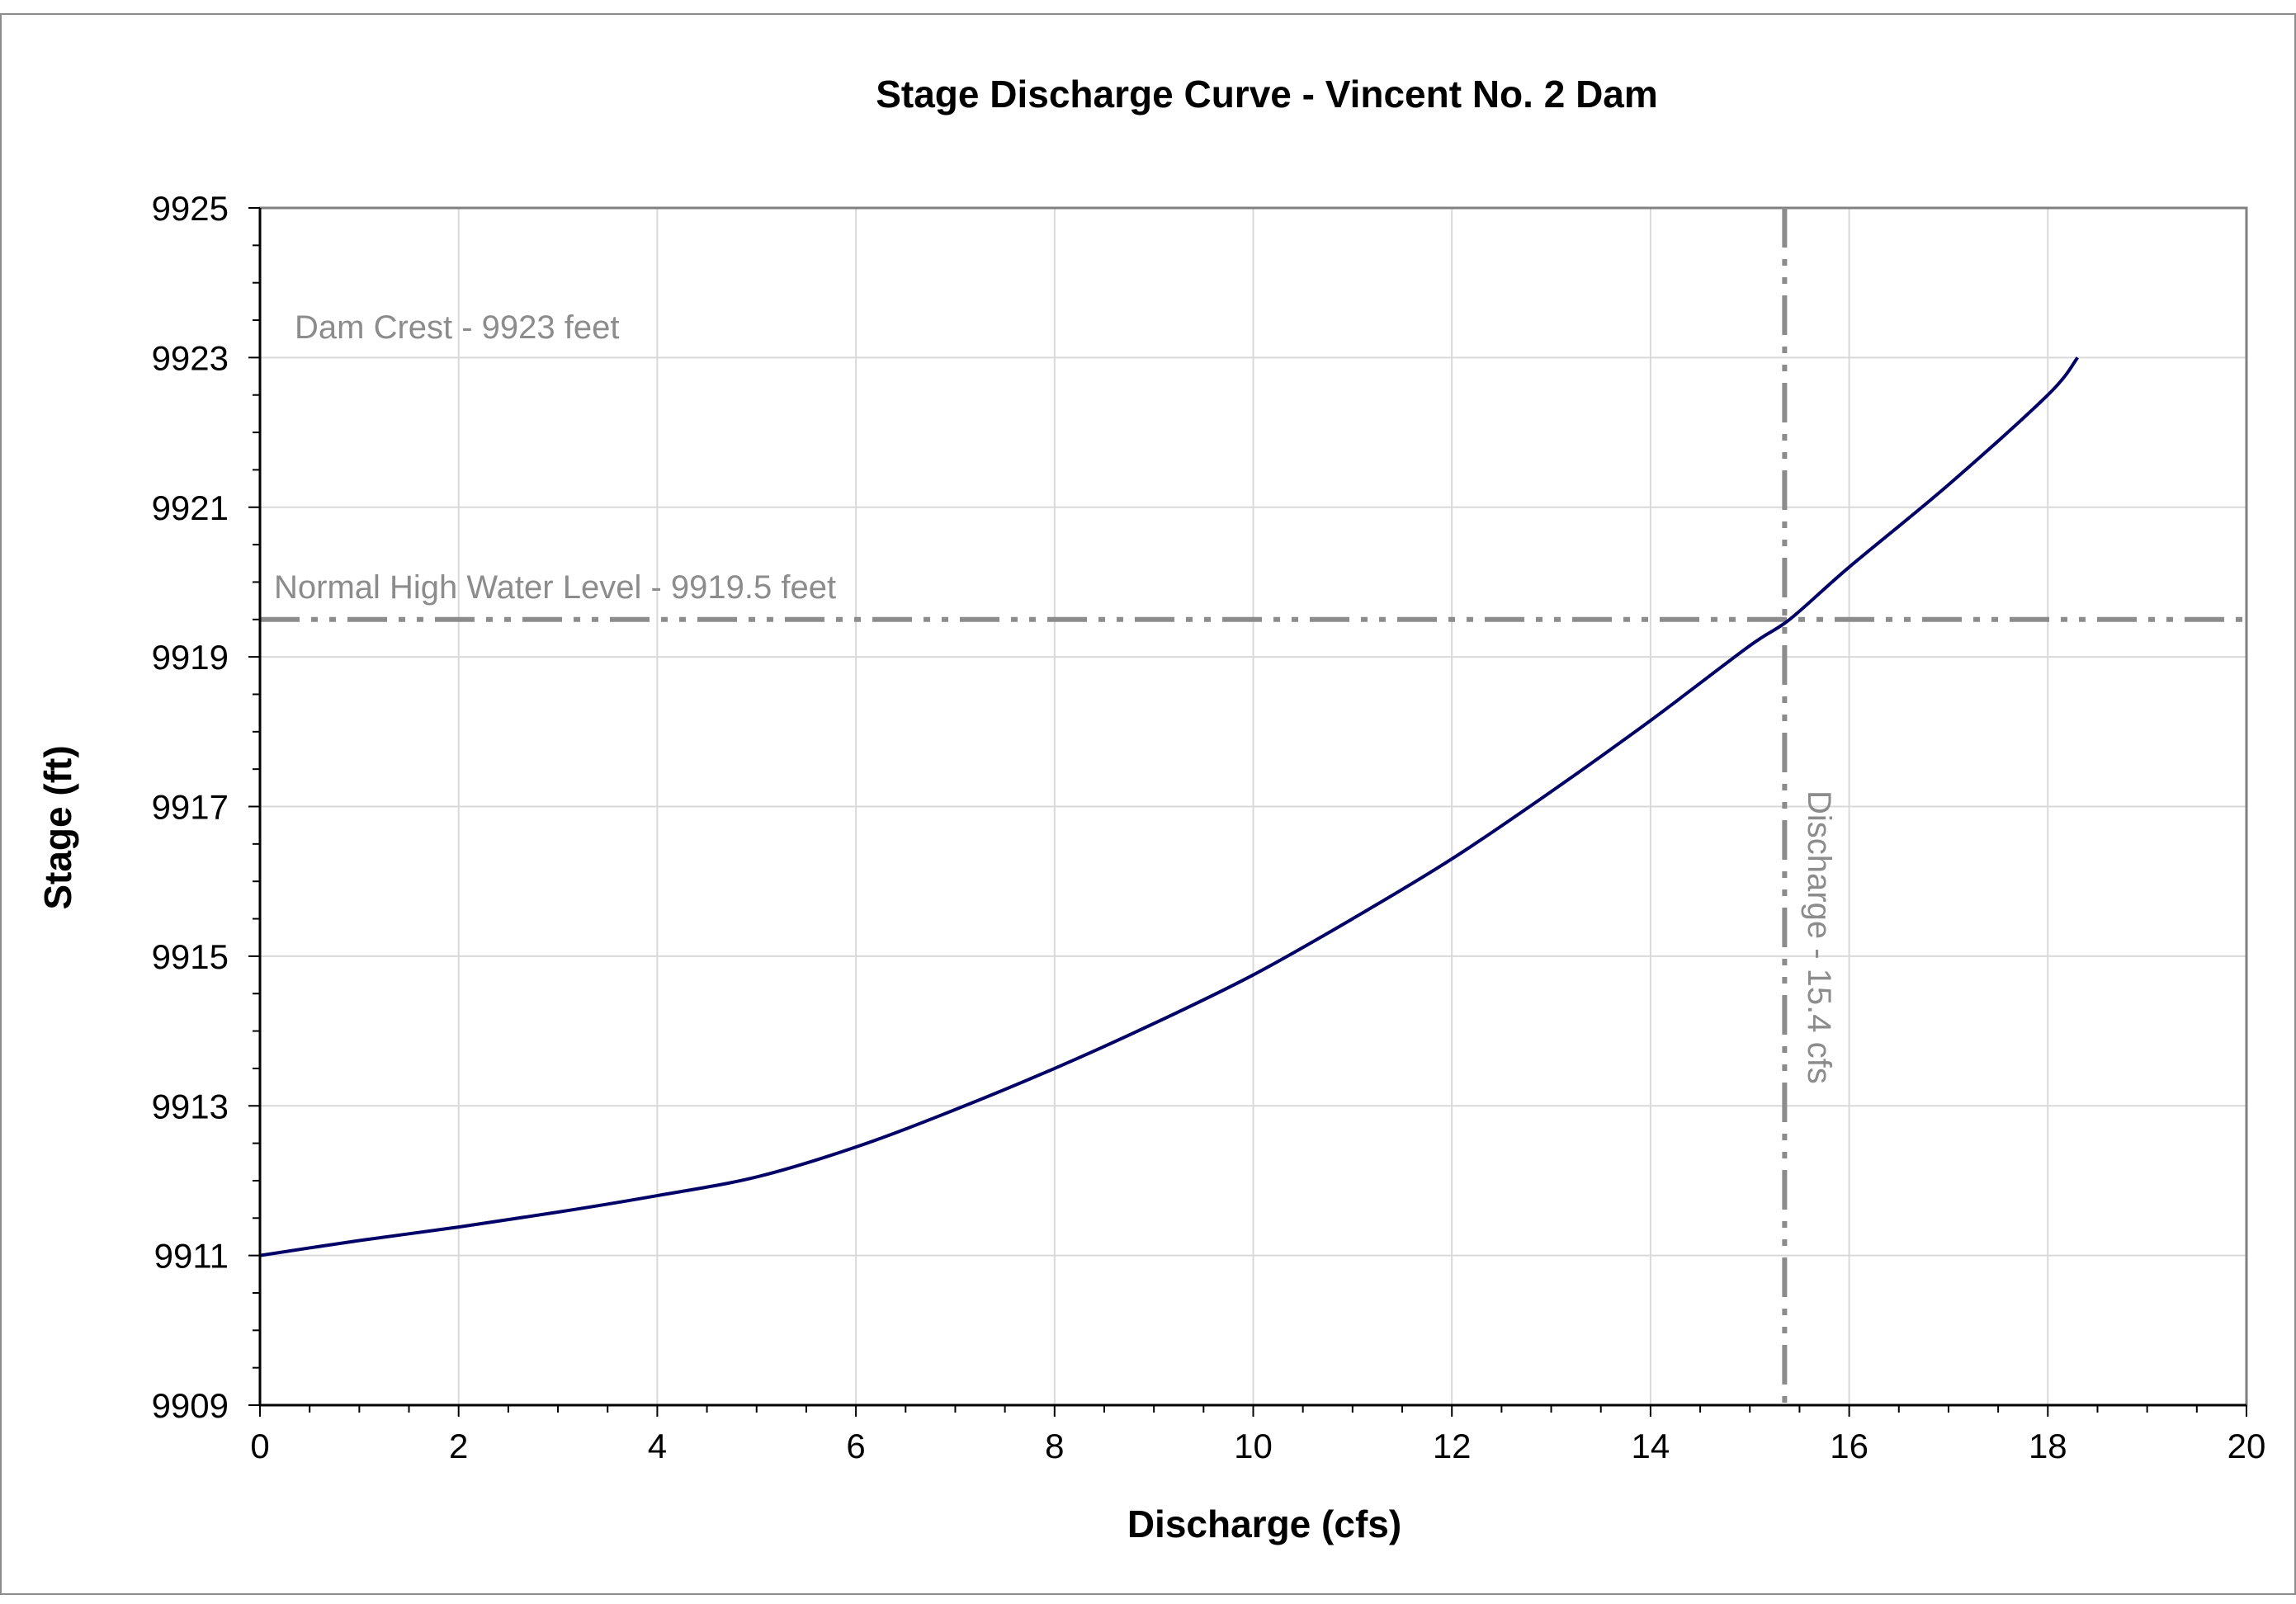  Describe the element at coordinates (191, 507) in the screenshot. I see `y-tick-label: 9921` at that location.